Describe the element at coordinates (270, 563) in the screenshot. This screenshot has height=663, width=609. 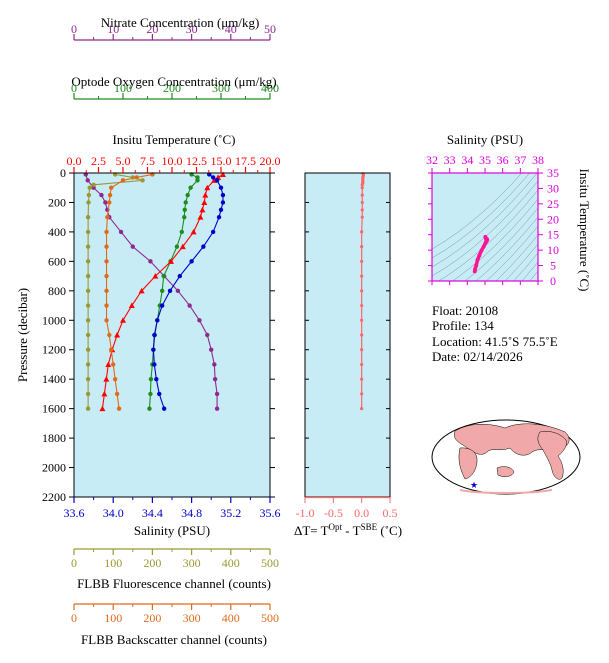
I see `fluorescence-tick-label: 500` at that location.